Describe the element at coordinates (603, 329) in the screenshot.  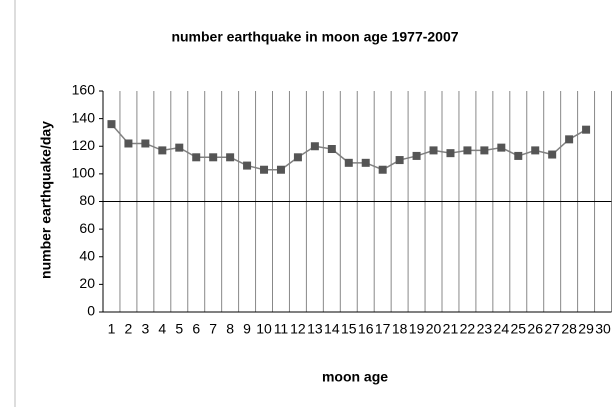
I see `x-tick-label: 30` at that location.